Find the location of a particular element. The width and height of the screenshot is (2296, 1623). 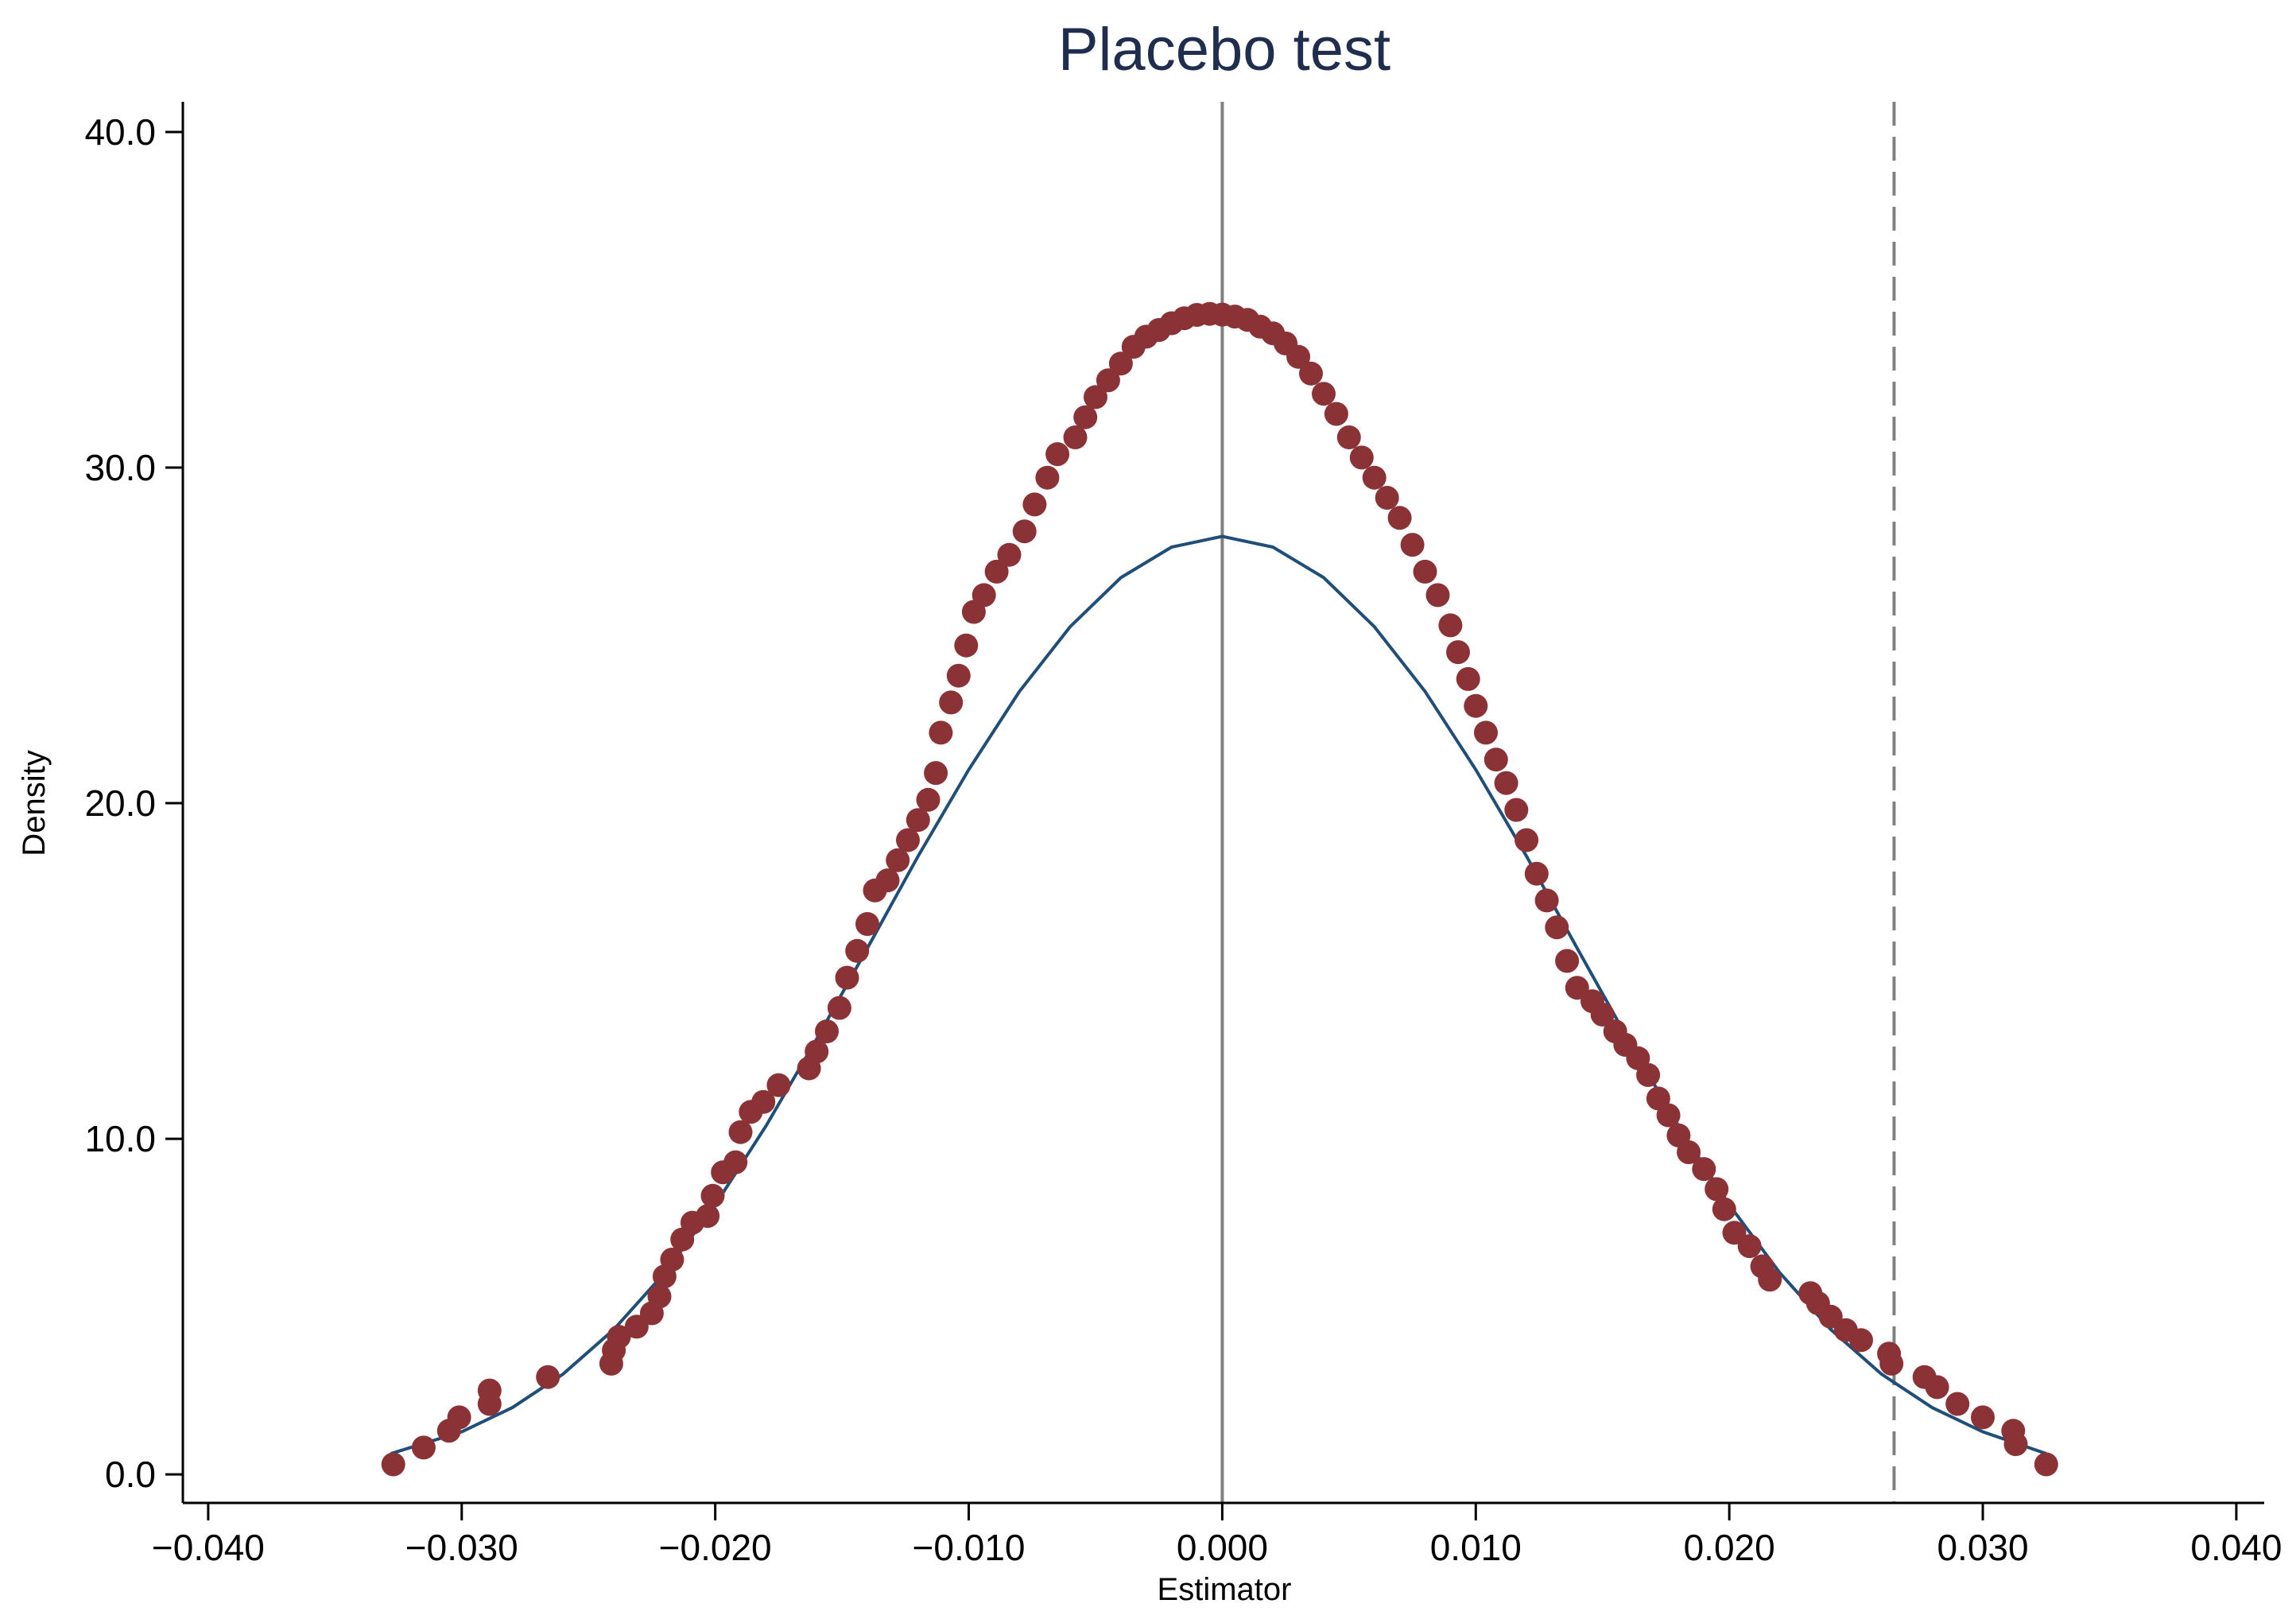

y-tick-label: 30.0 is located at coordinates (120, 467).